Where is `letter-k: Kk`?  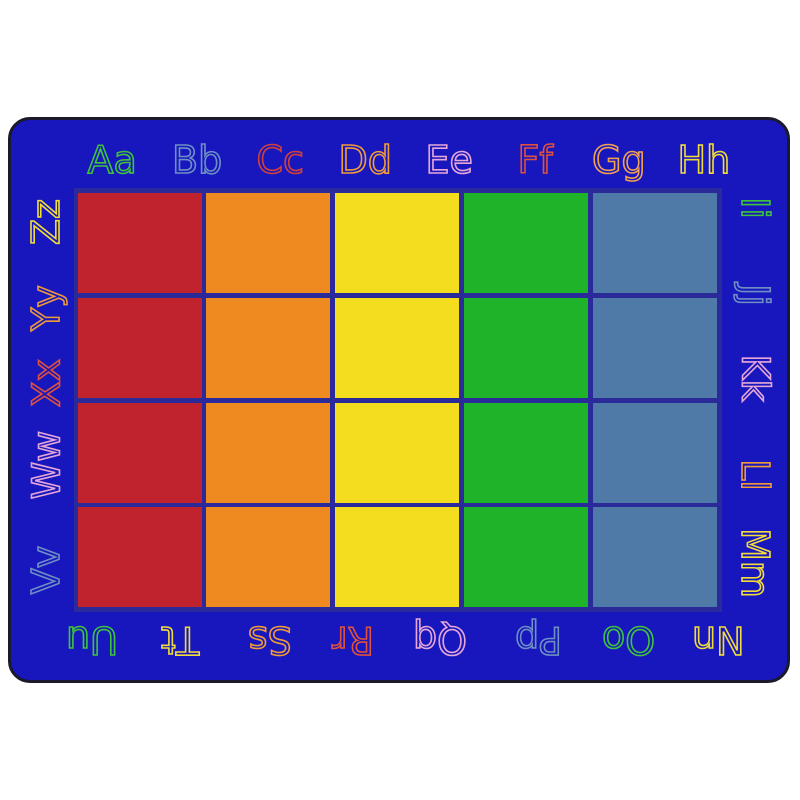 letter-k: Kk is located at coordinates (755, 378).